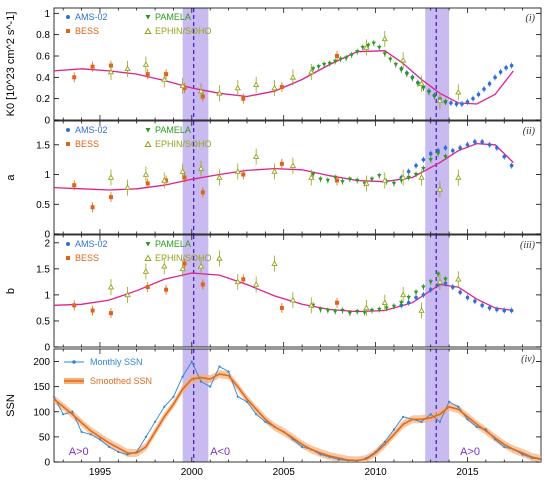 The height and width of the screenshot is (483, 550). Describe the element at coordinates (108, 371) in the screenshot. I see `legend: Monthly SSN Smoothed SSN` at that location.